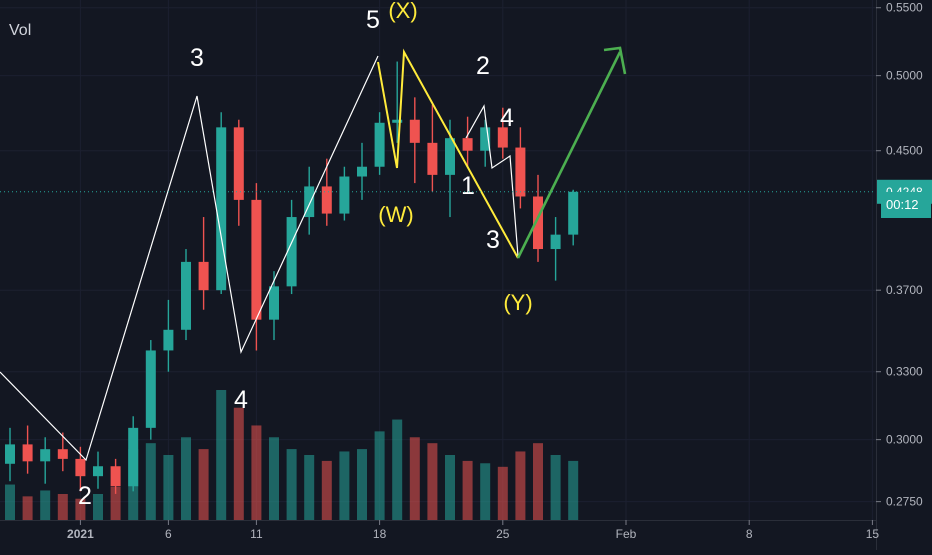  What do you see at coordinates (438, 535) in the screenshot?
I see `time-axis-background` at bounding box center [438, 535].